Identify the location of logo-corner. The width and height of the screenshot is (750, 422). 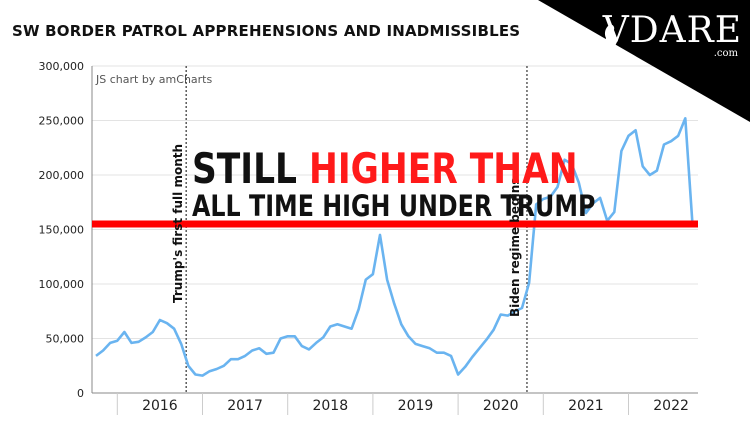
(644, 61).